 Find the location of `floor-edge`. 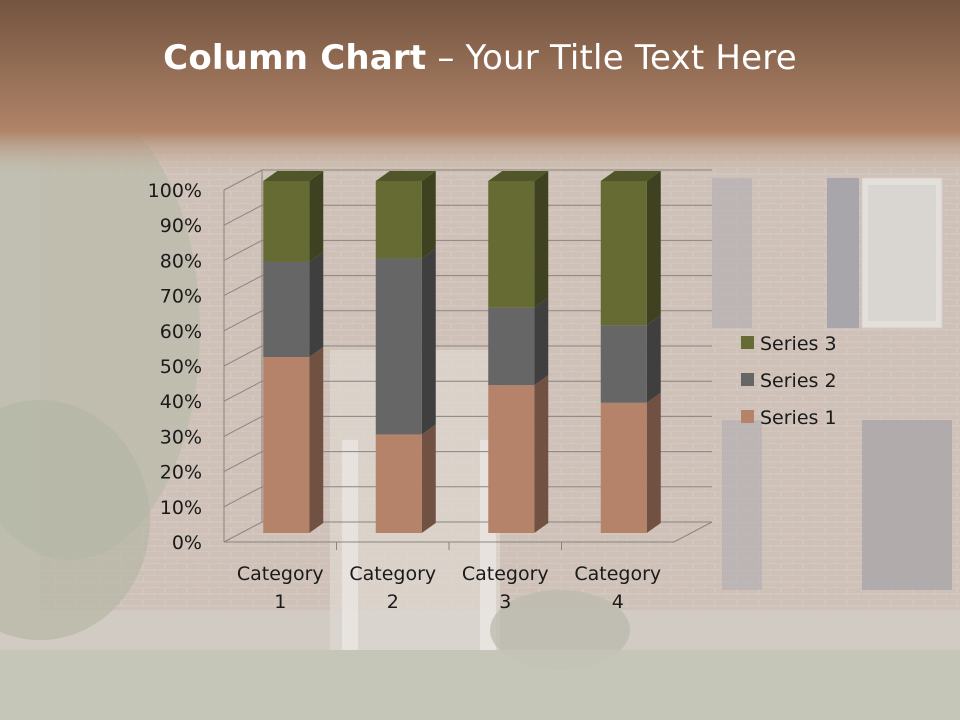

floor-edge is located at coordinates (468, 532).